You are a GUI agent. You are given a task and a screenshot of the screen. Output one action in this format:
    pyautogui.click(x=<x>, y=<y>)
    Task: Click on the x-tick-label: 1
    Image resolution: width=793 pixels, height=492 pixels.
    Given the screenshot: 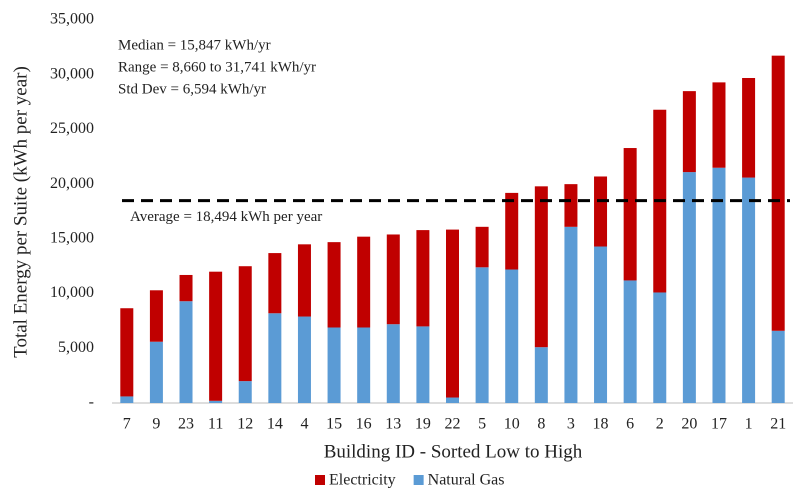 What is the action you would take?
    pyautogui.click(x=749, y=424)
    